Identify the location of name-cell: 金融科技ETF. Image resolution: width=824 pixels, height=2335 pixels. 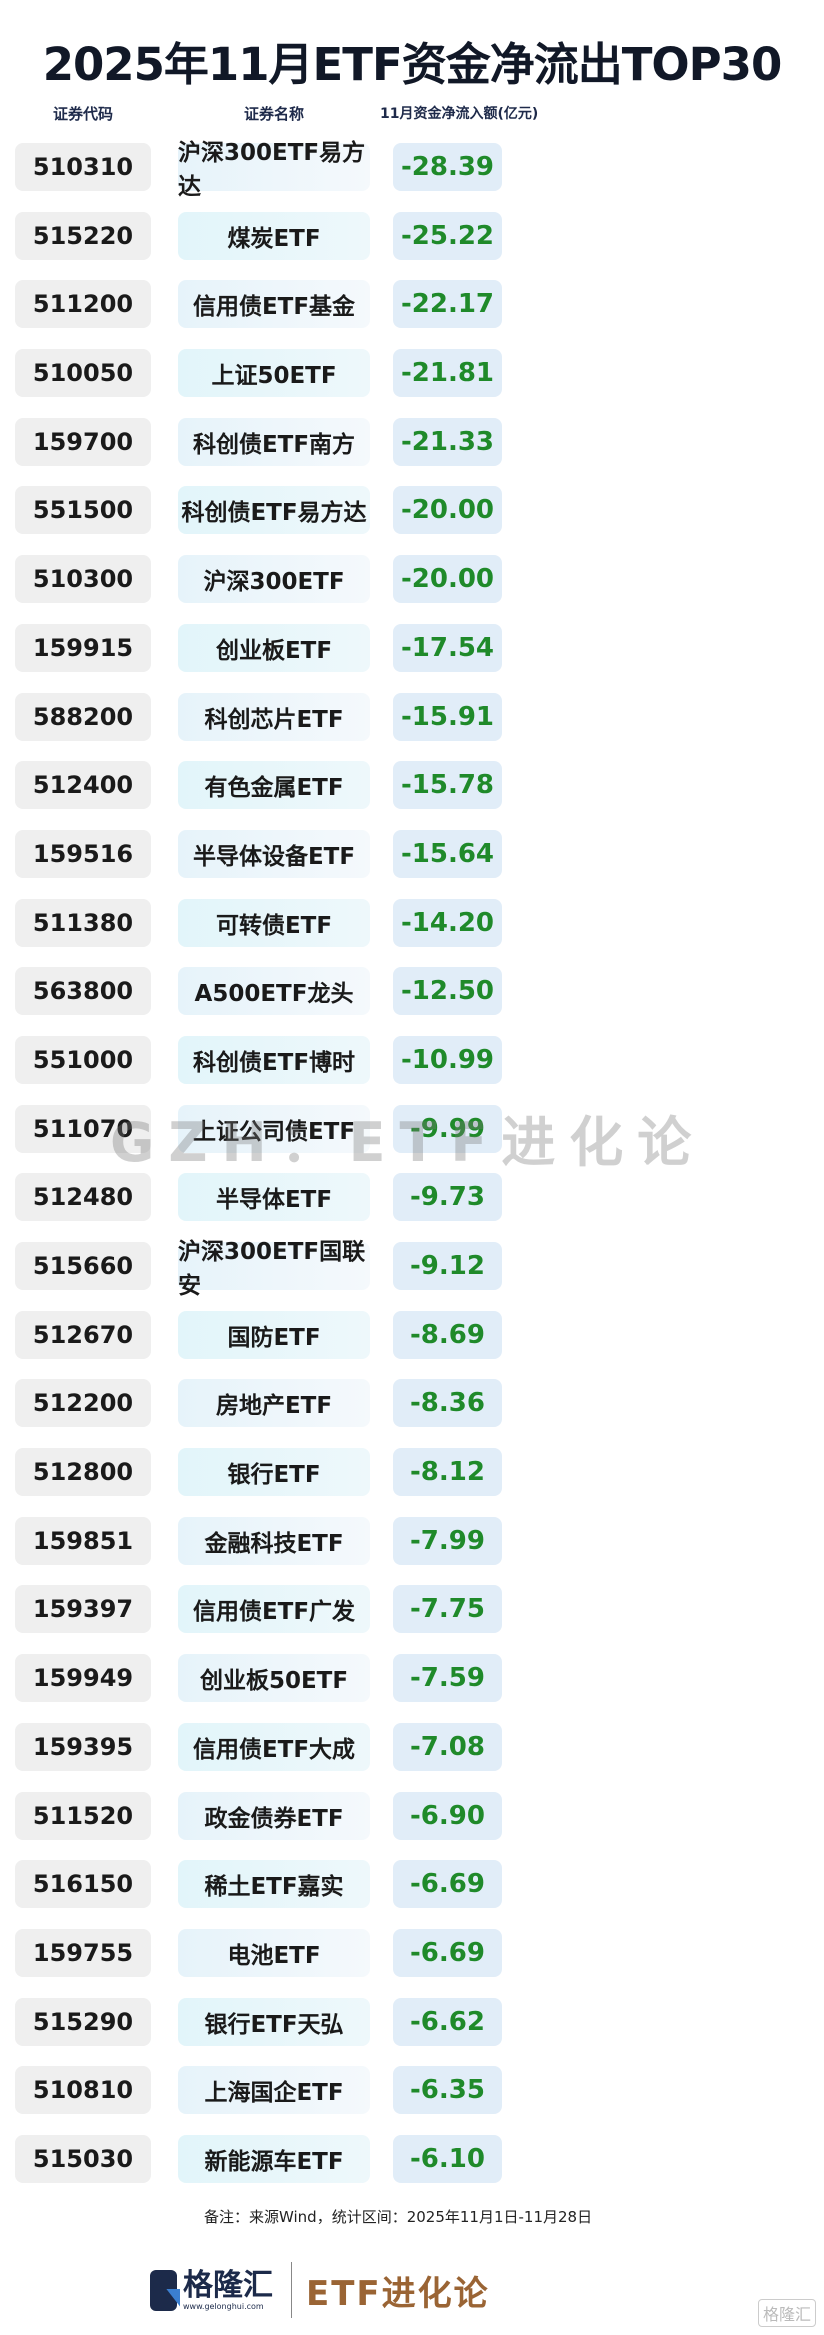
(274, 1540).